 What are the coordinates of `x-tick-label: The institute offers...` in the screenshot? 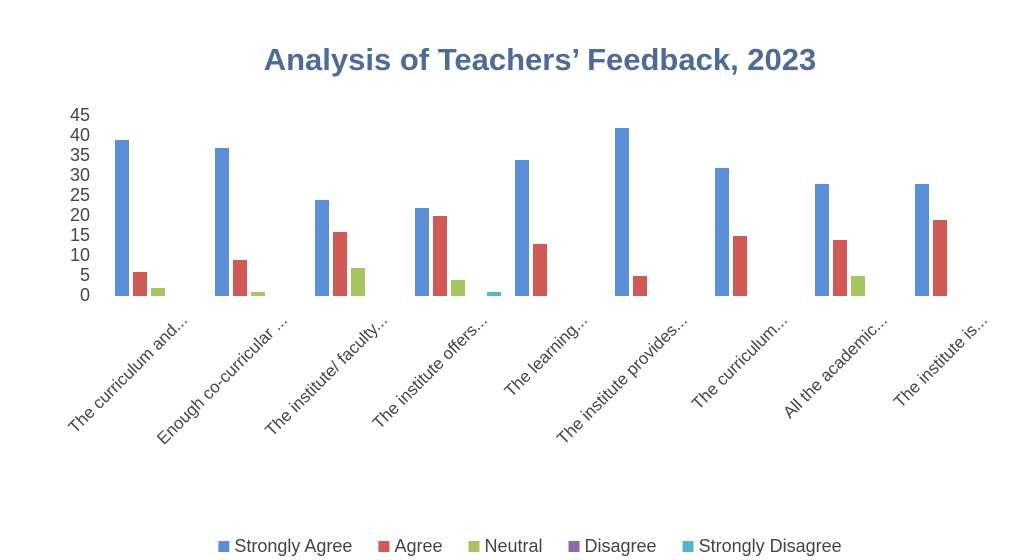 It's located at (430, 372).